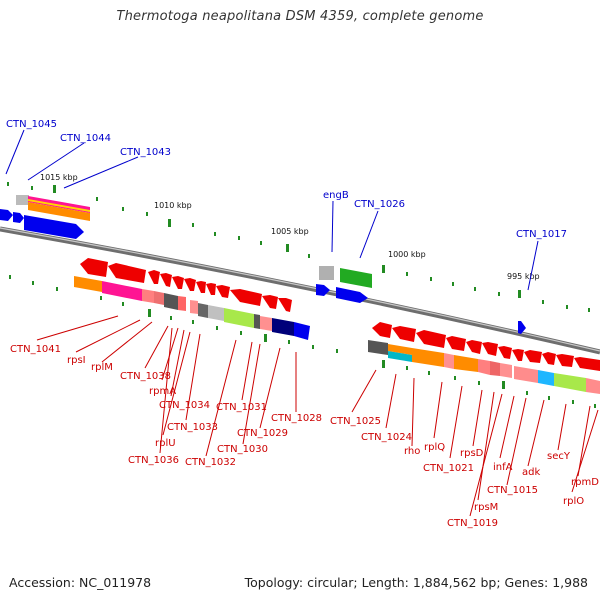  What do you see at coordinates (486, 346) in the screenshot?
I see `reverse-genes-right` at bounding box center [486, 346].